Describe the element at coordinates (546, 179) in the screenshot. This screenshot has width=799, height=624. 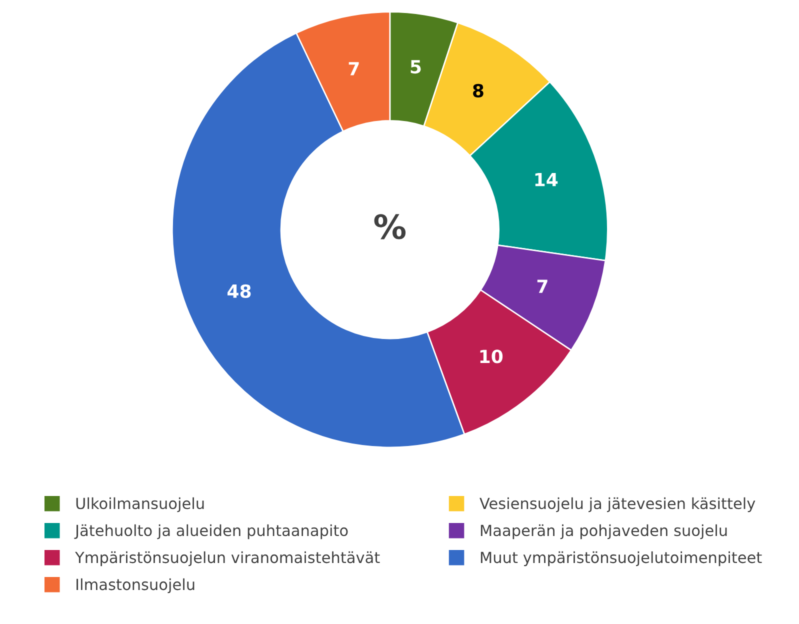
I see `data-label: 14` at that location.